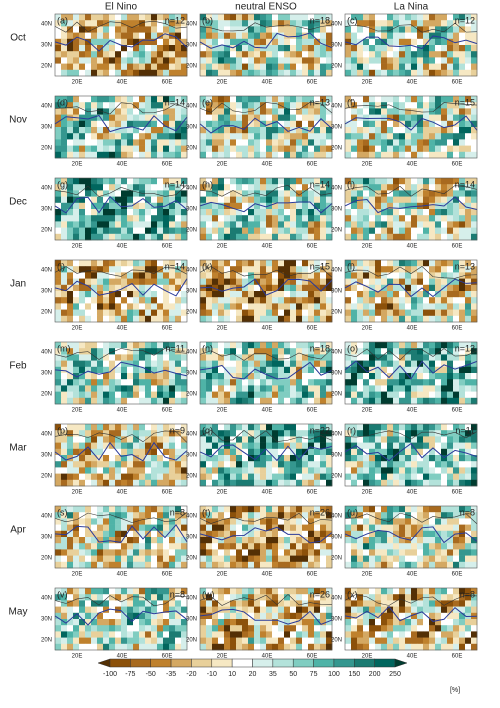 This screenshot has width=500, height=708. I want to click on lon-tick-label: 40E, so click(122, 247).